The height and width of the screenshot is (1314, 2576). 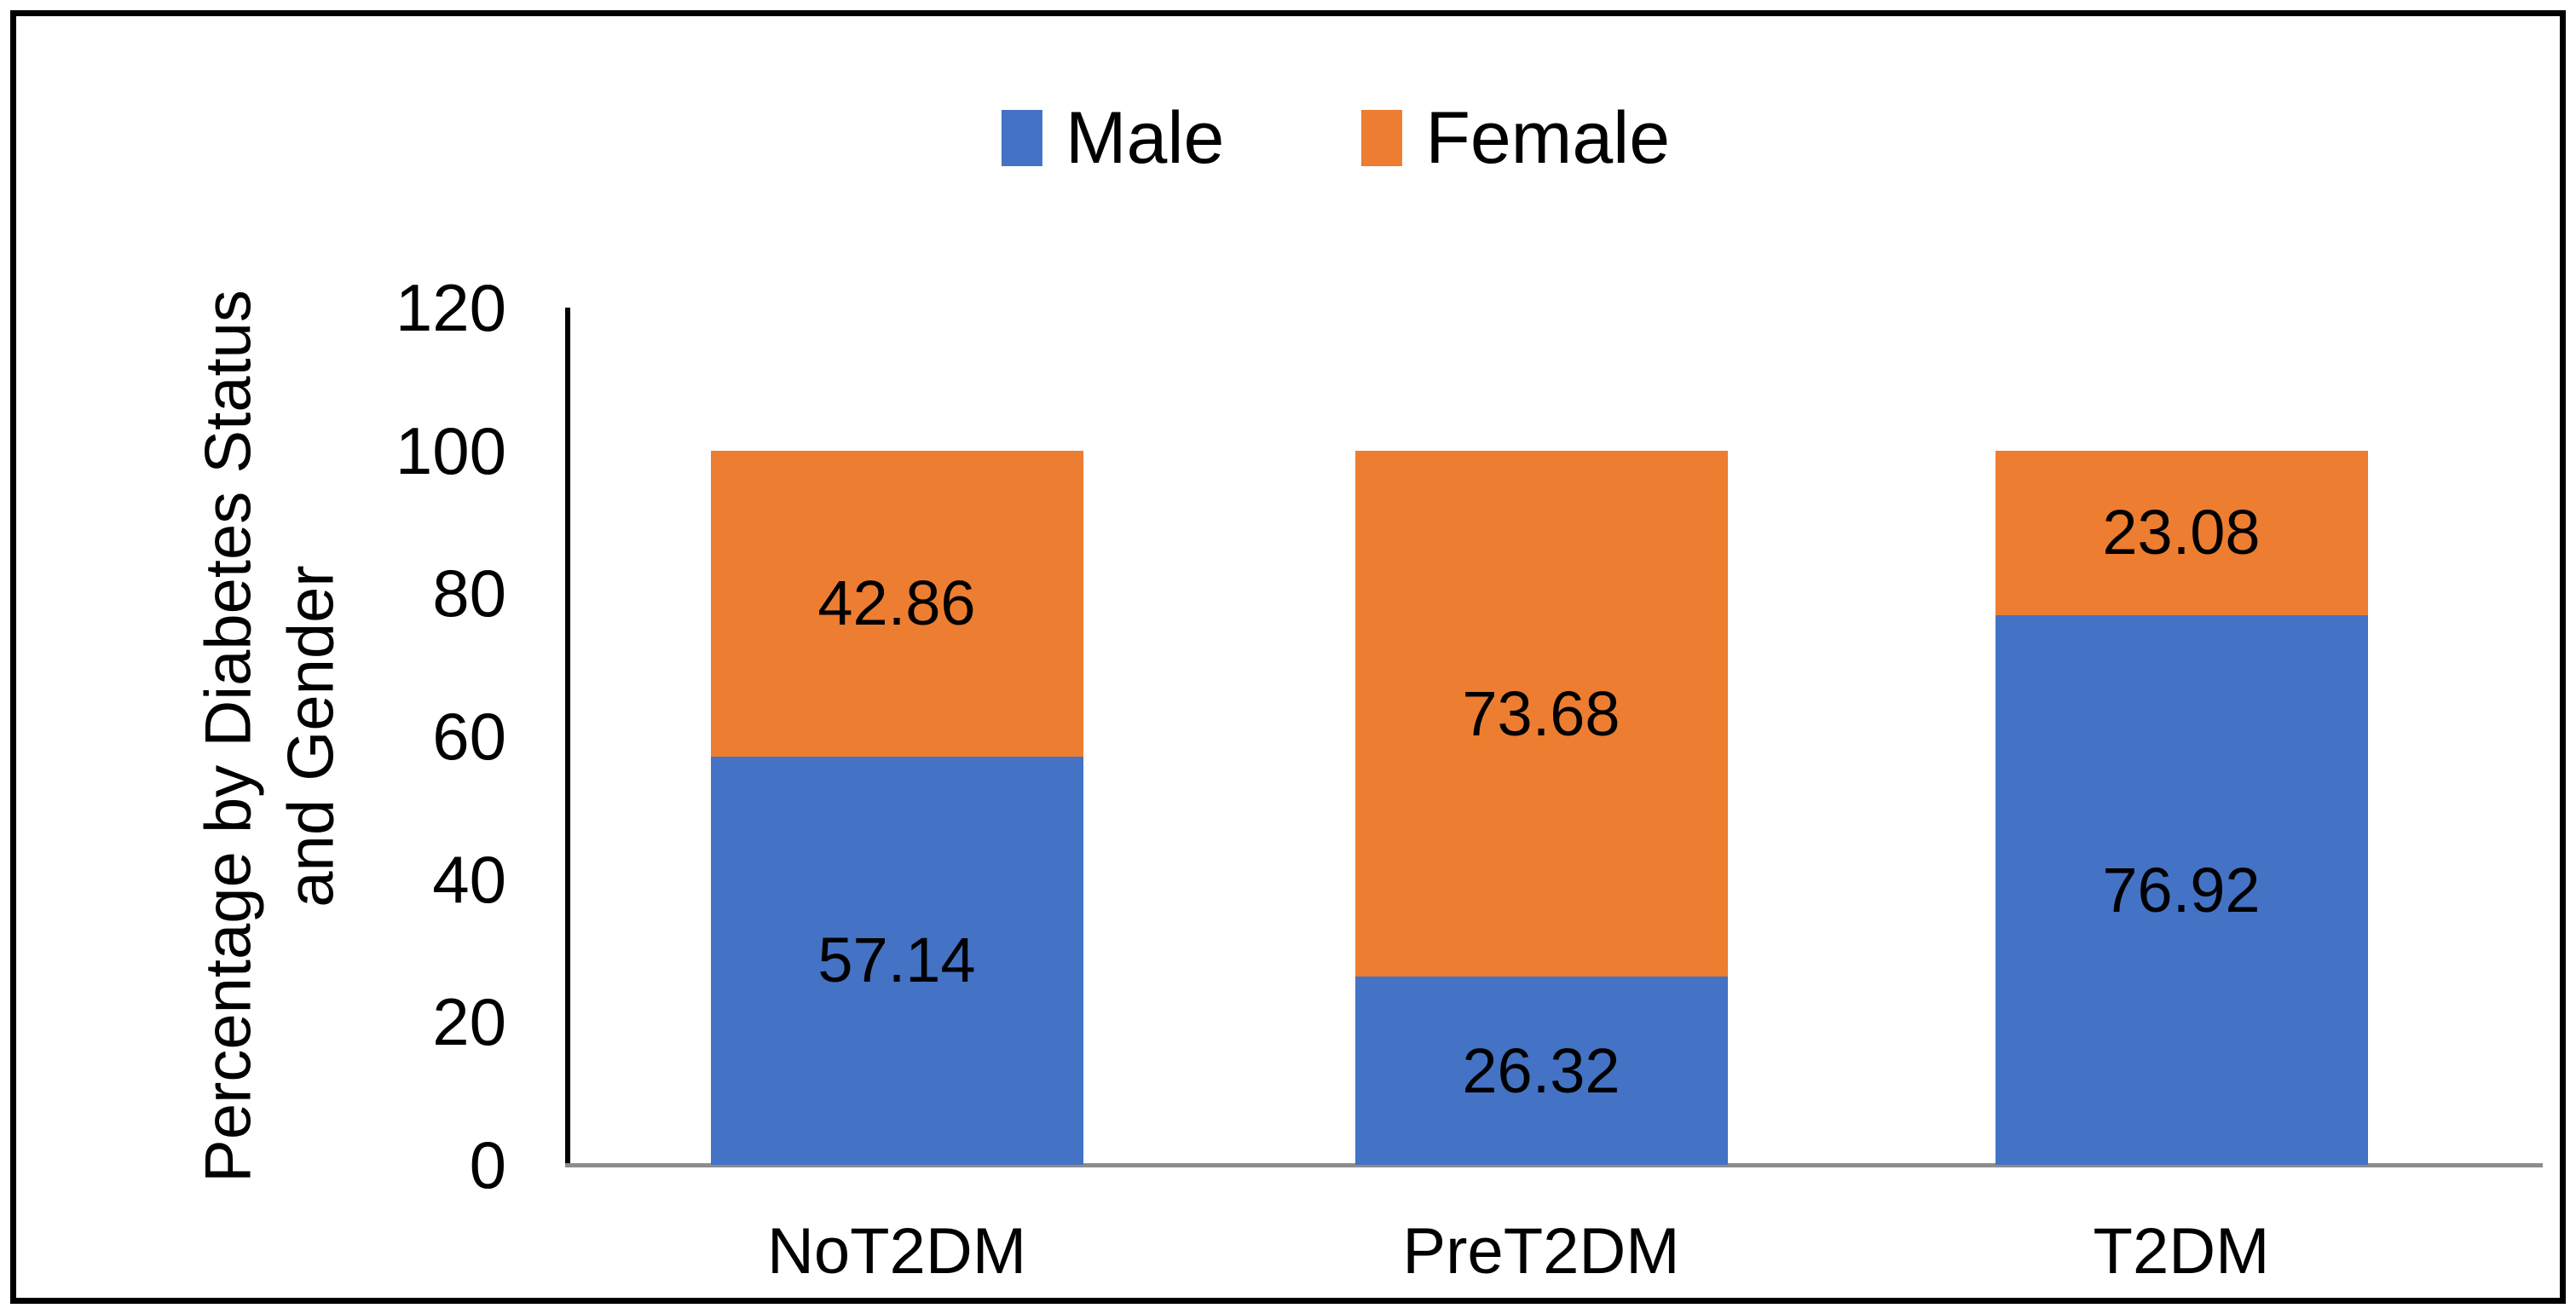 I want to click on bar-segment-male: 26.32, so click(x=1541, y=1071).